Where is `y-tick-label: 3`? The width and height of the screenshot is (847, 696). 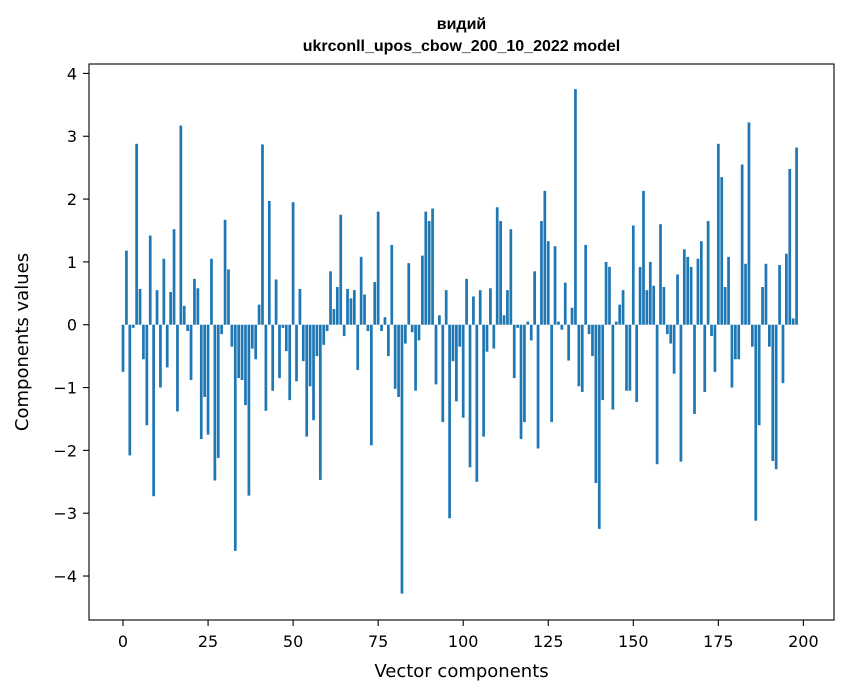 y-tick-label: 3 is located at coordinates (72, 136).